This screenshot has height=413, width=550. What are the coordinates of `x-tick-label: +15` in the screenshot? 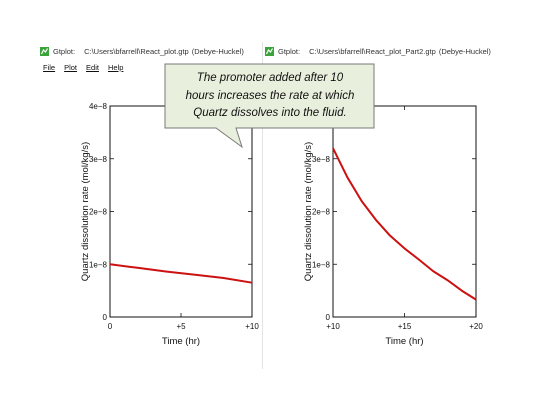 It's located at (405, 326).